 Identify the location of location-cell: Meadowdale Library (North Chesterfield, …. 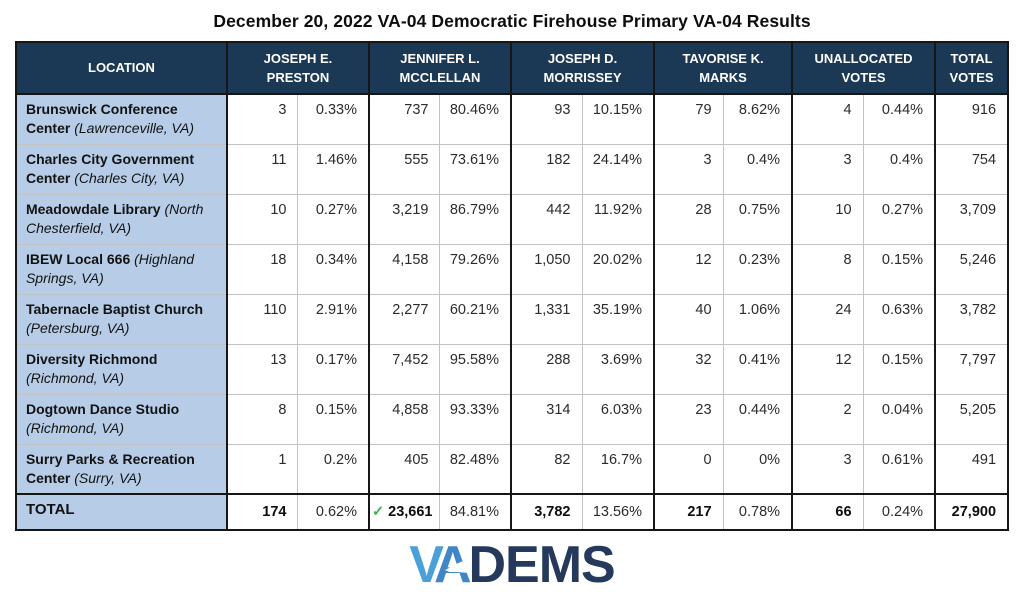
(121, 219).